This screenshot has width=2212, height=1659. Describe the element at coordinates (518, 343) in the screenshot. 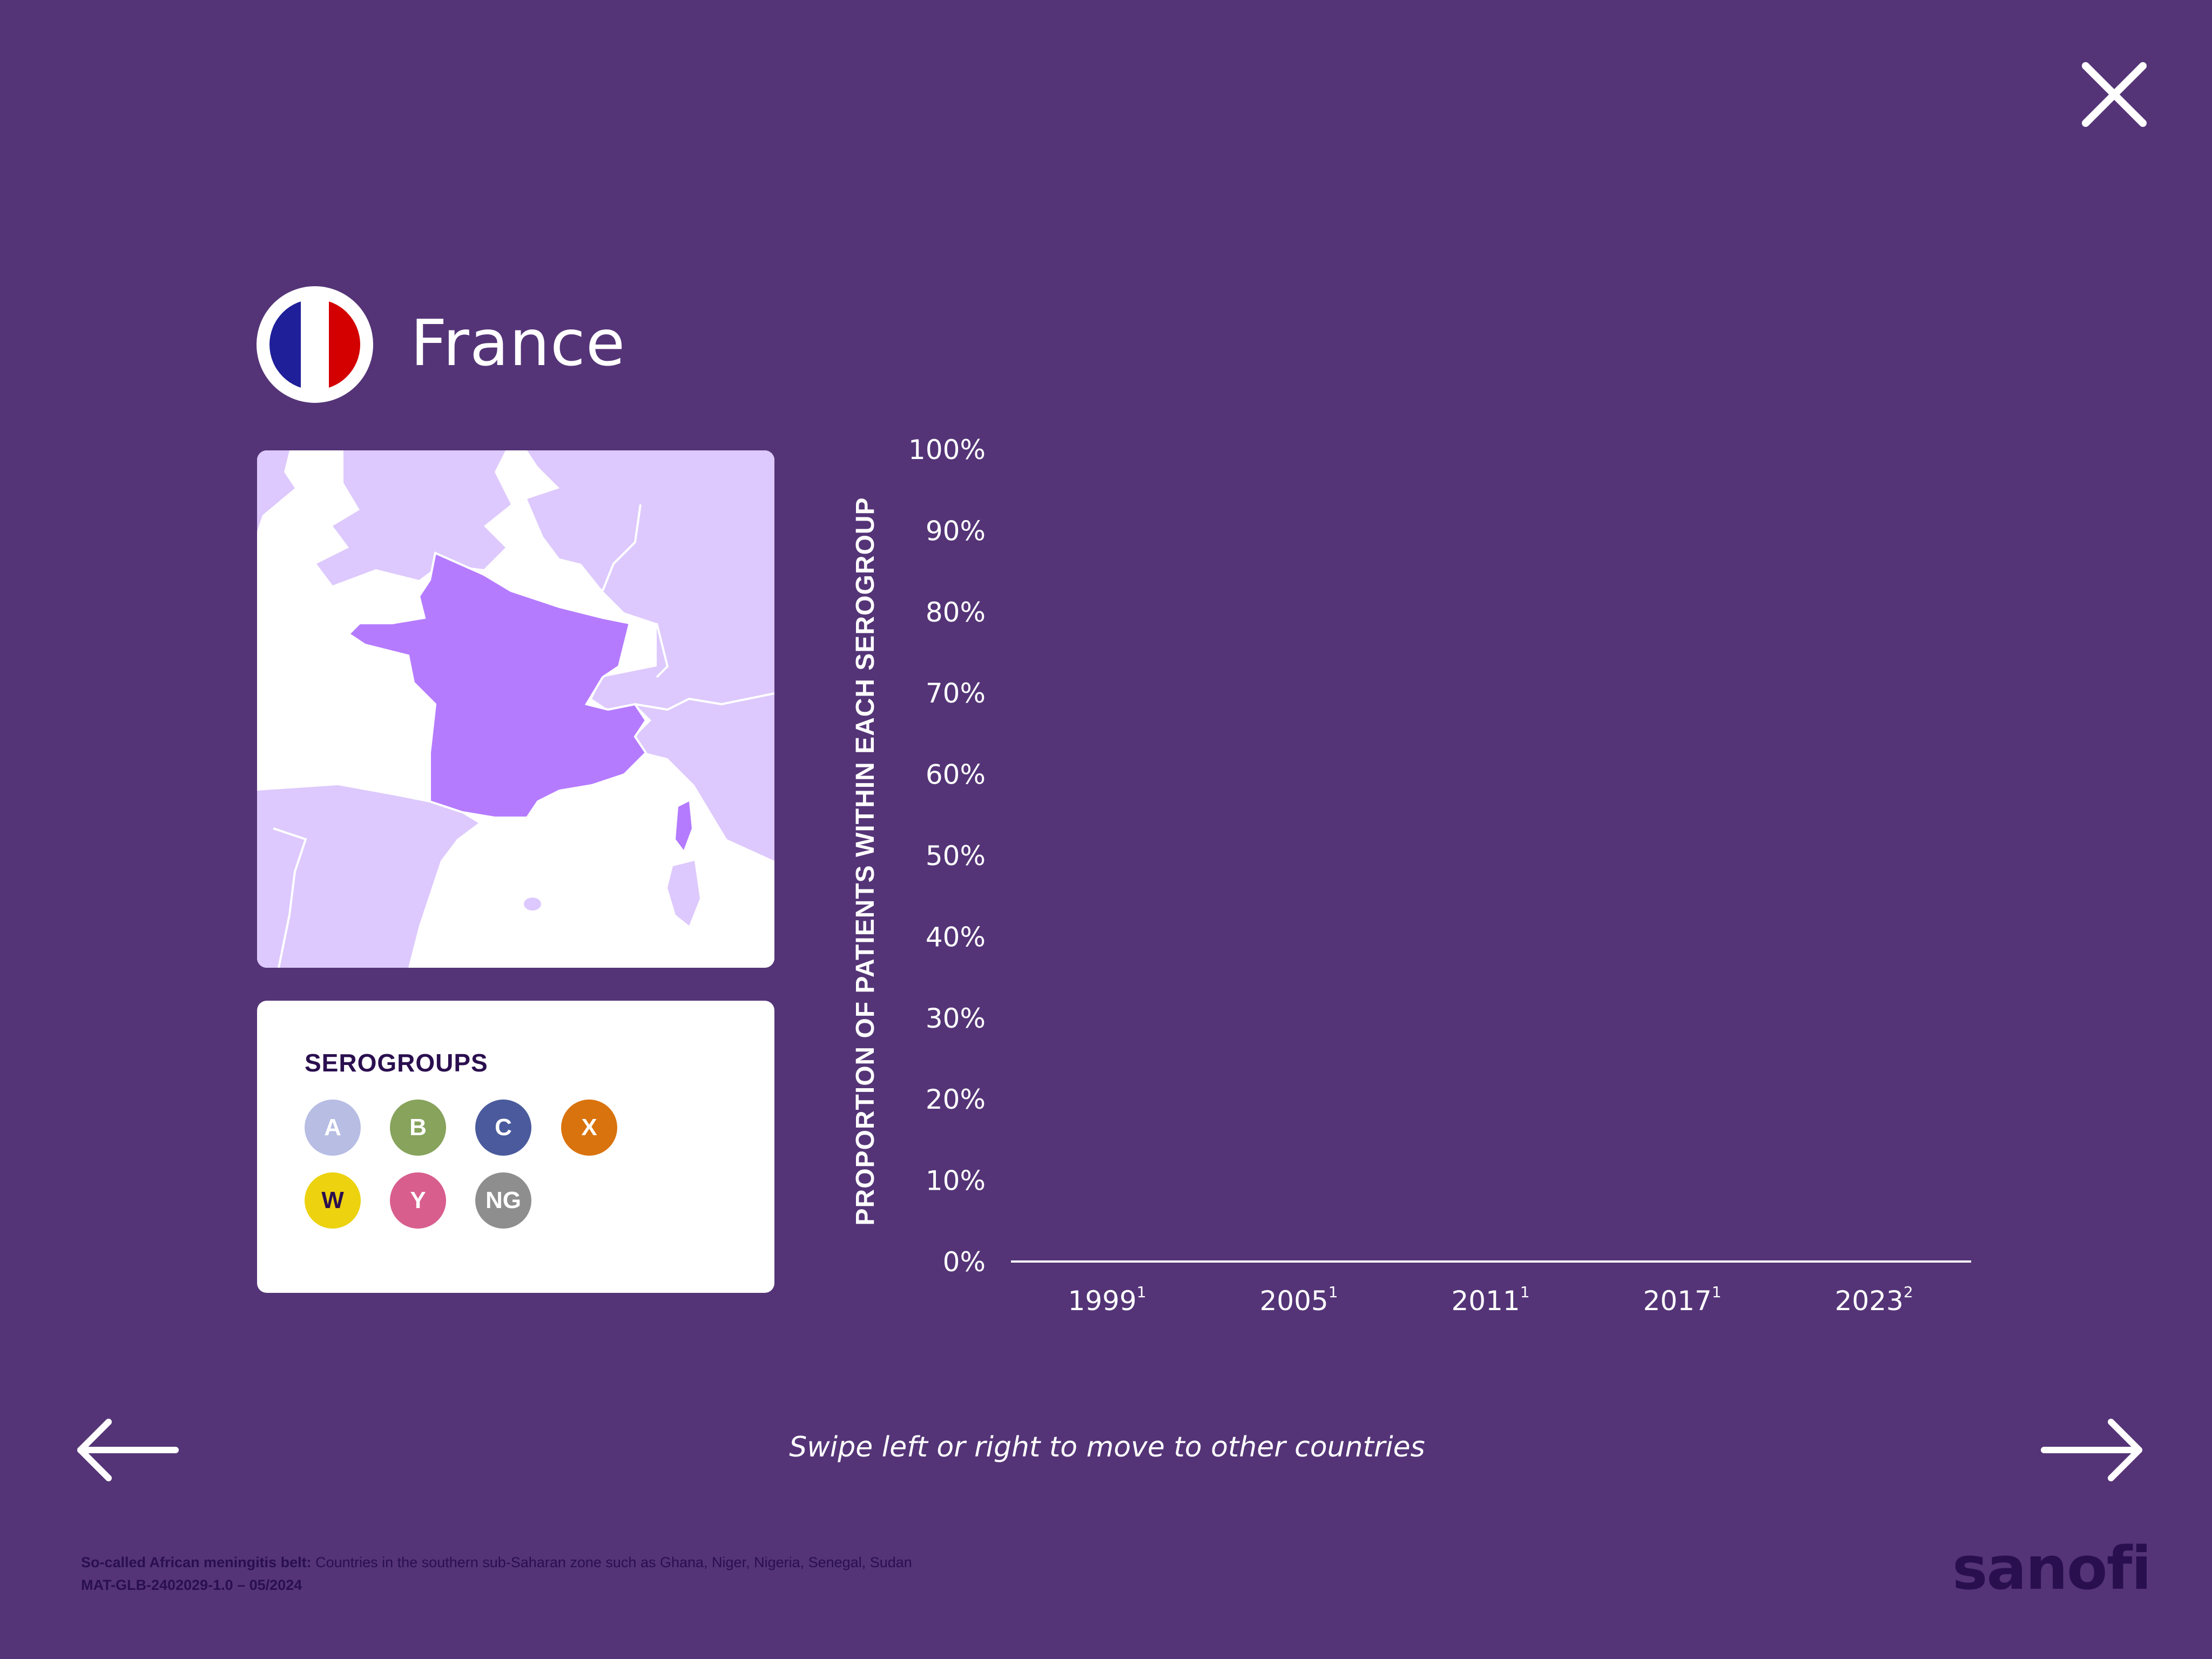

I see `country-title: France` at that location.